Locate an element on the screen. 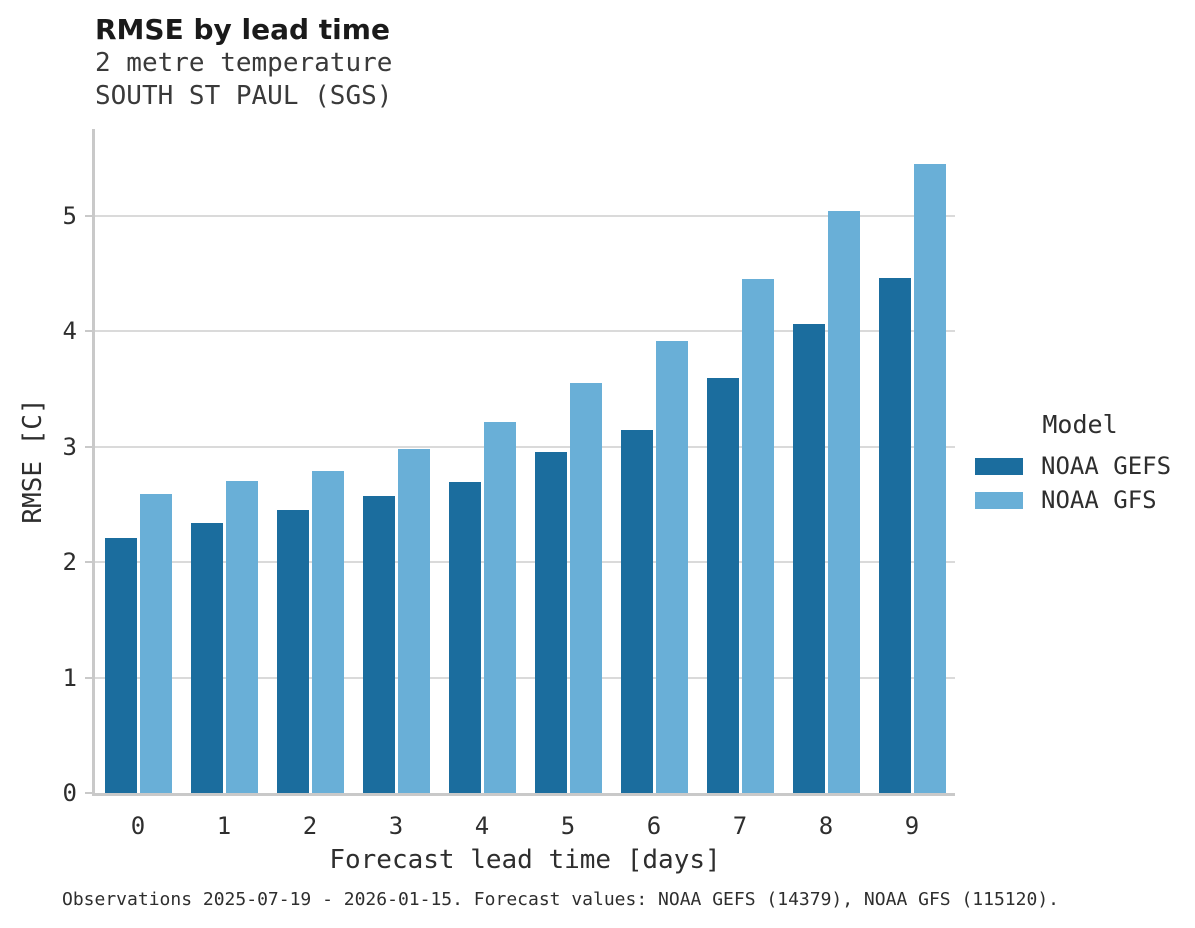  y-tick-label-0: 0 is located at coordinates (69, 793).